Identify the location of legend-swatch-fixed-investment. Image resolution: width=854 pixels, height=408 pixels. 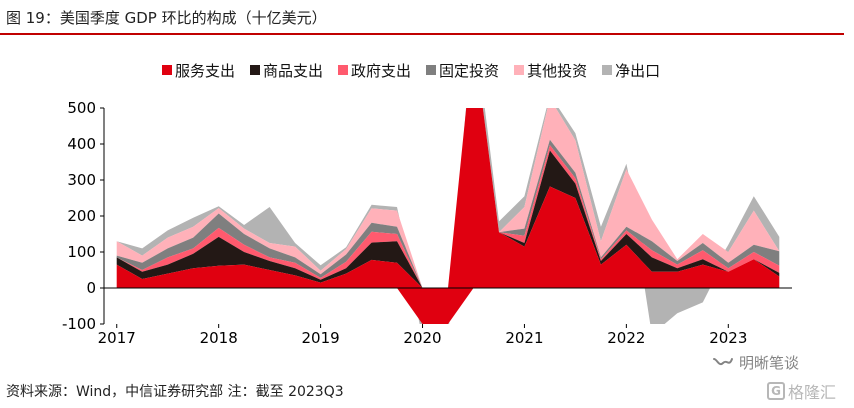
(431, 70).